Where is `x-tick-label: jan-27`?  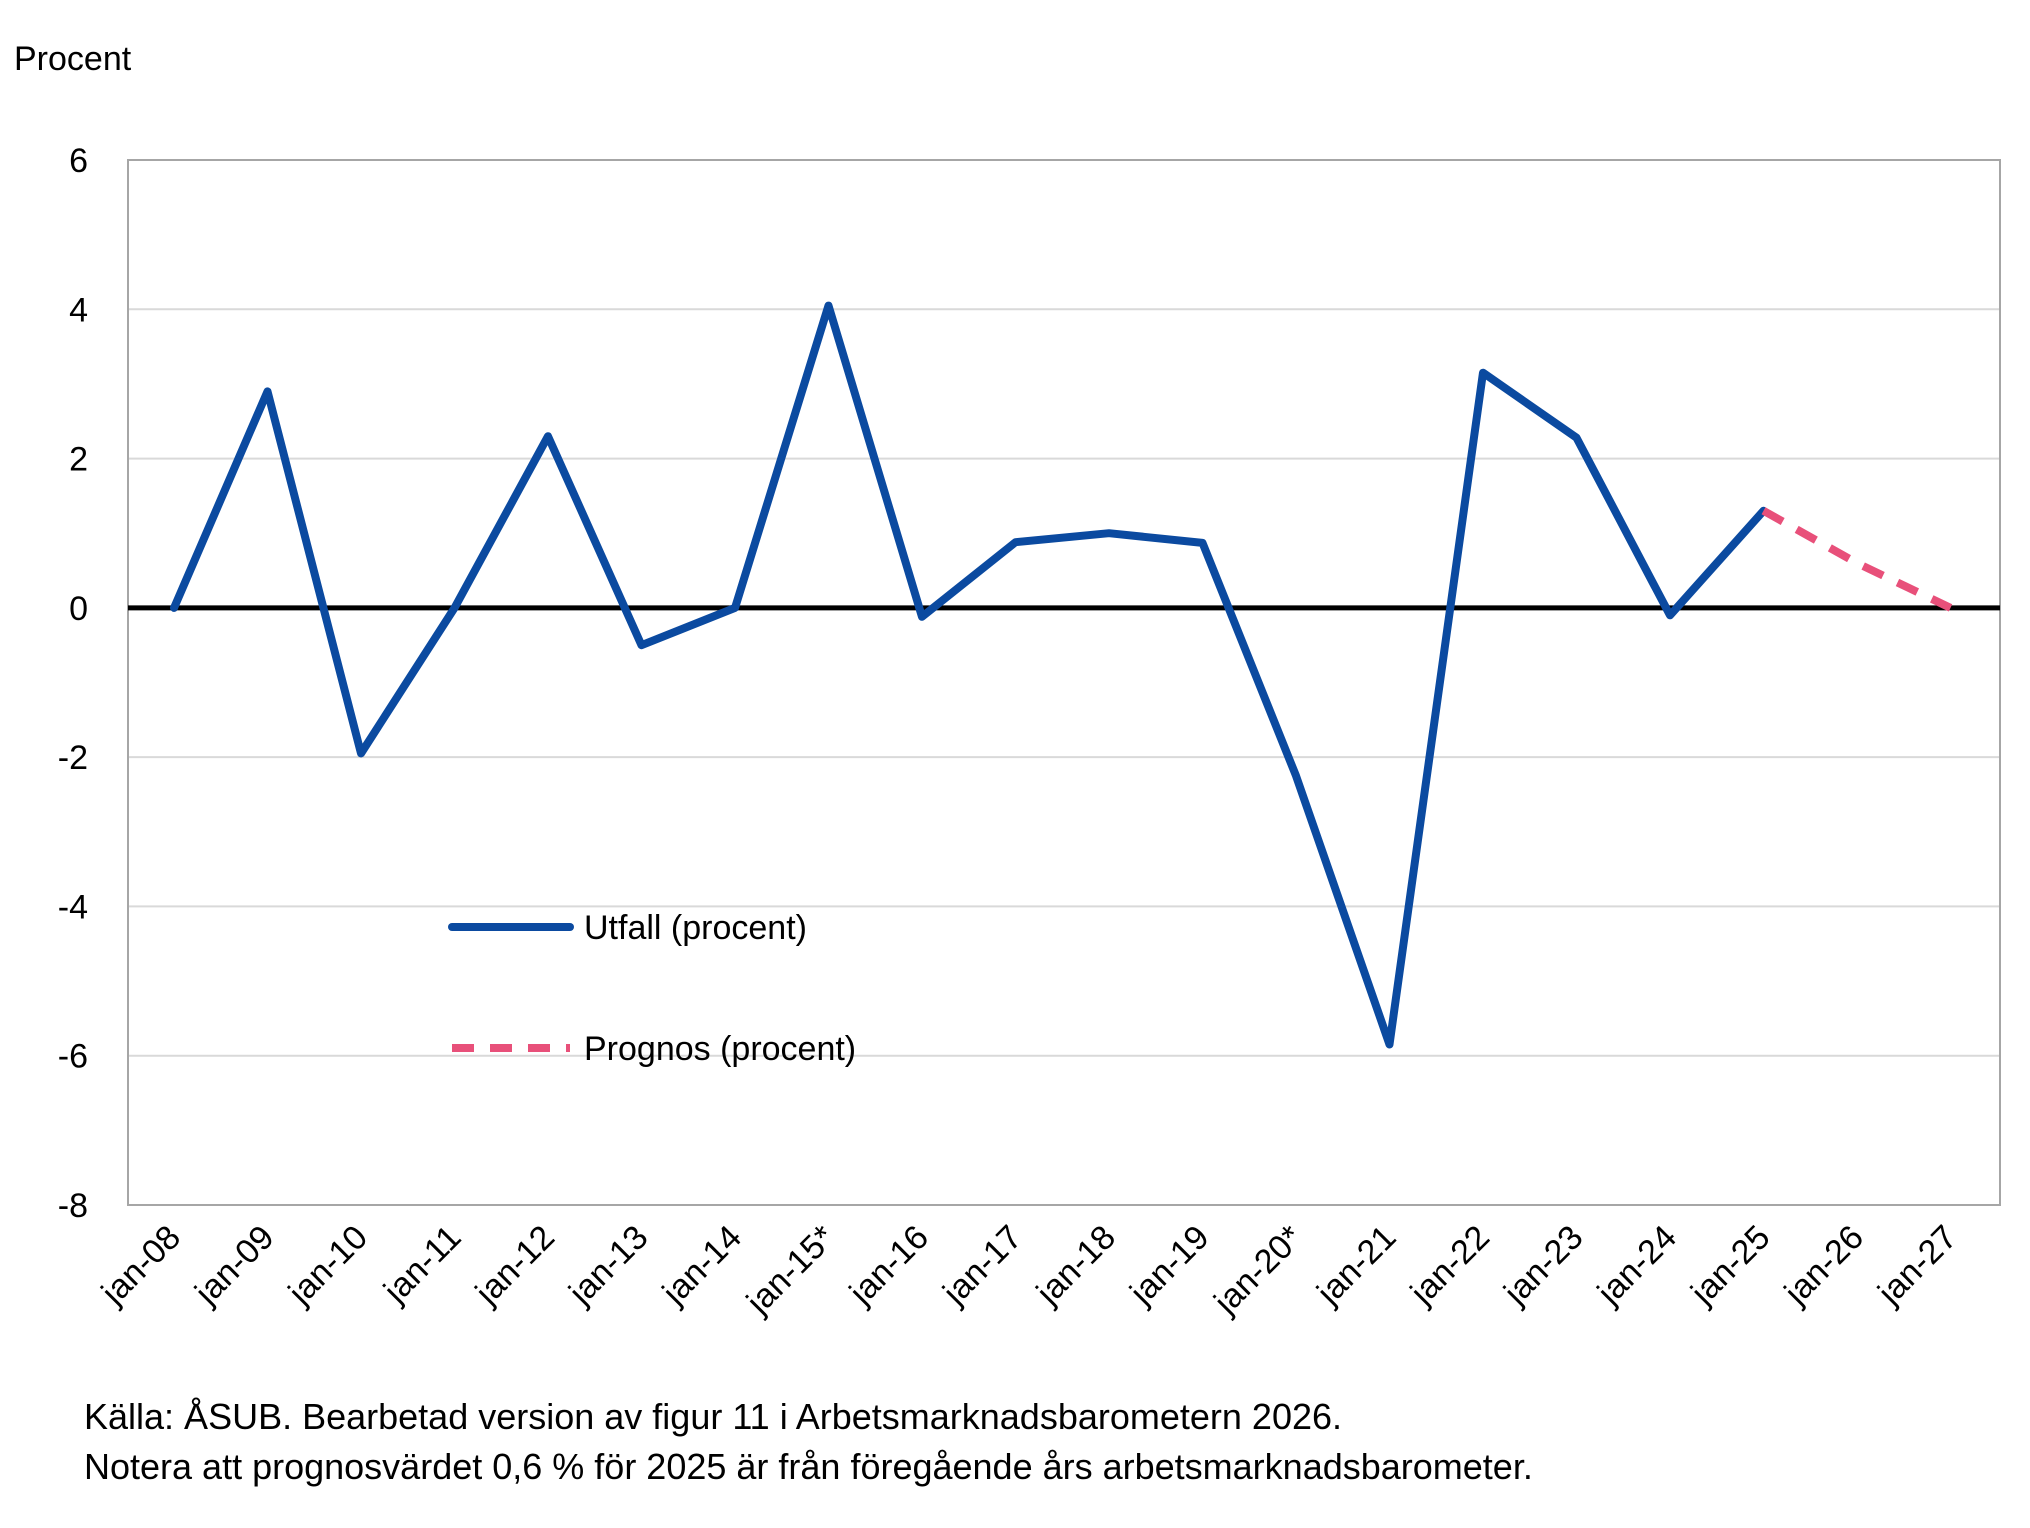
x-tick-label: jan-27 is located at coordinates (1917, 1265).